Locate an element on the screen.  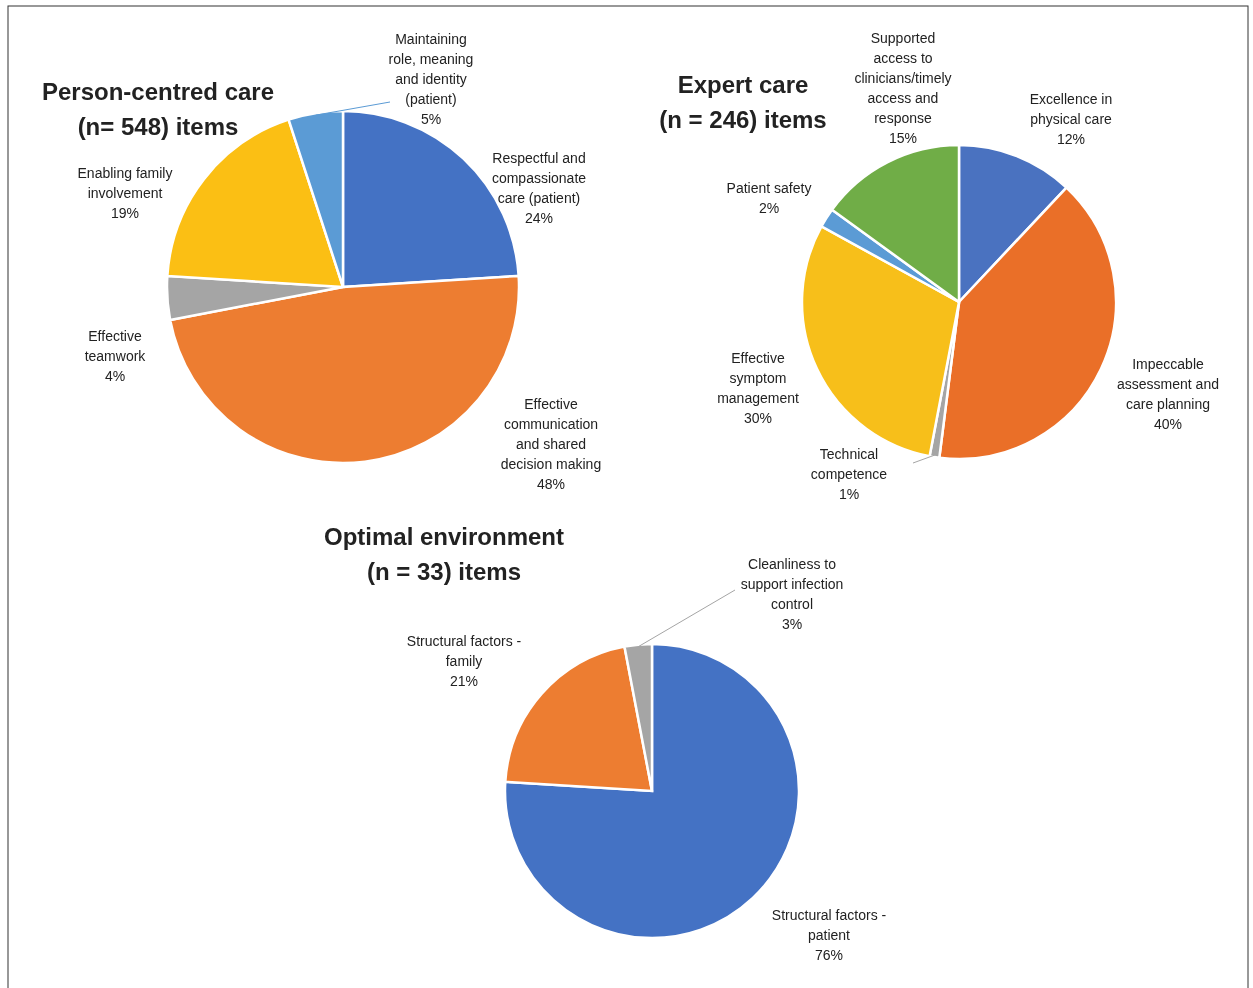
slice-label: Structural factors - family is located at coordinates (464, 651).